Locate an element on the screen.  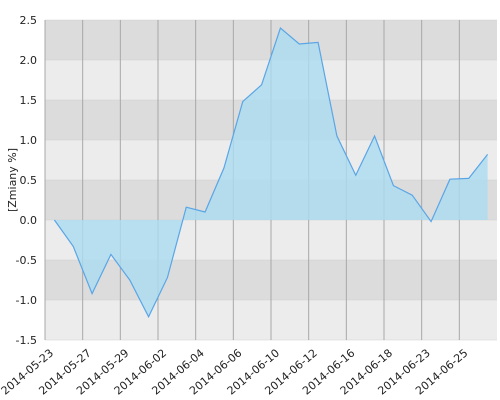
y-tick-label: -1.0 is located at coordinates (26, 300).